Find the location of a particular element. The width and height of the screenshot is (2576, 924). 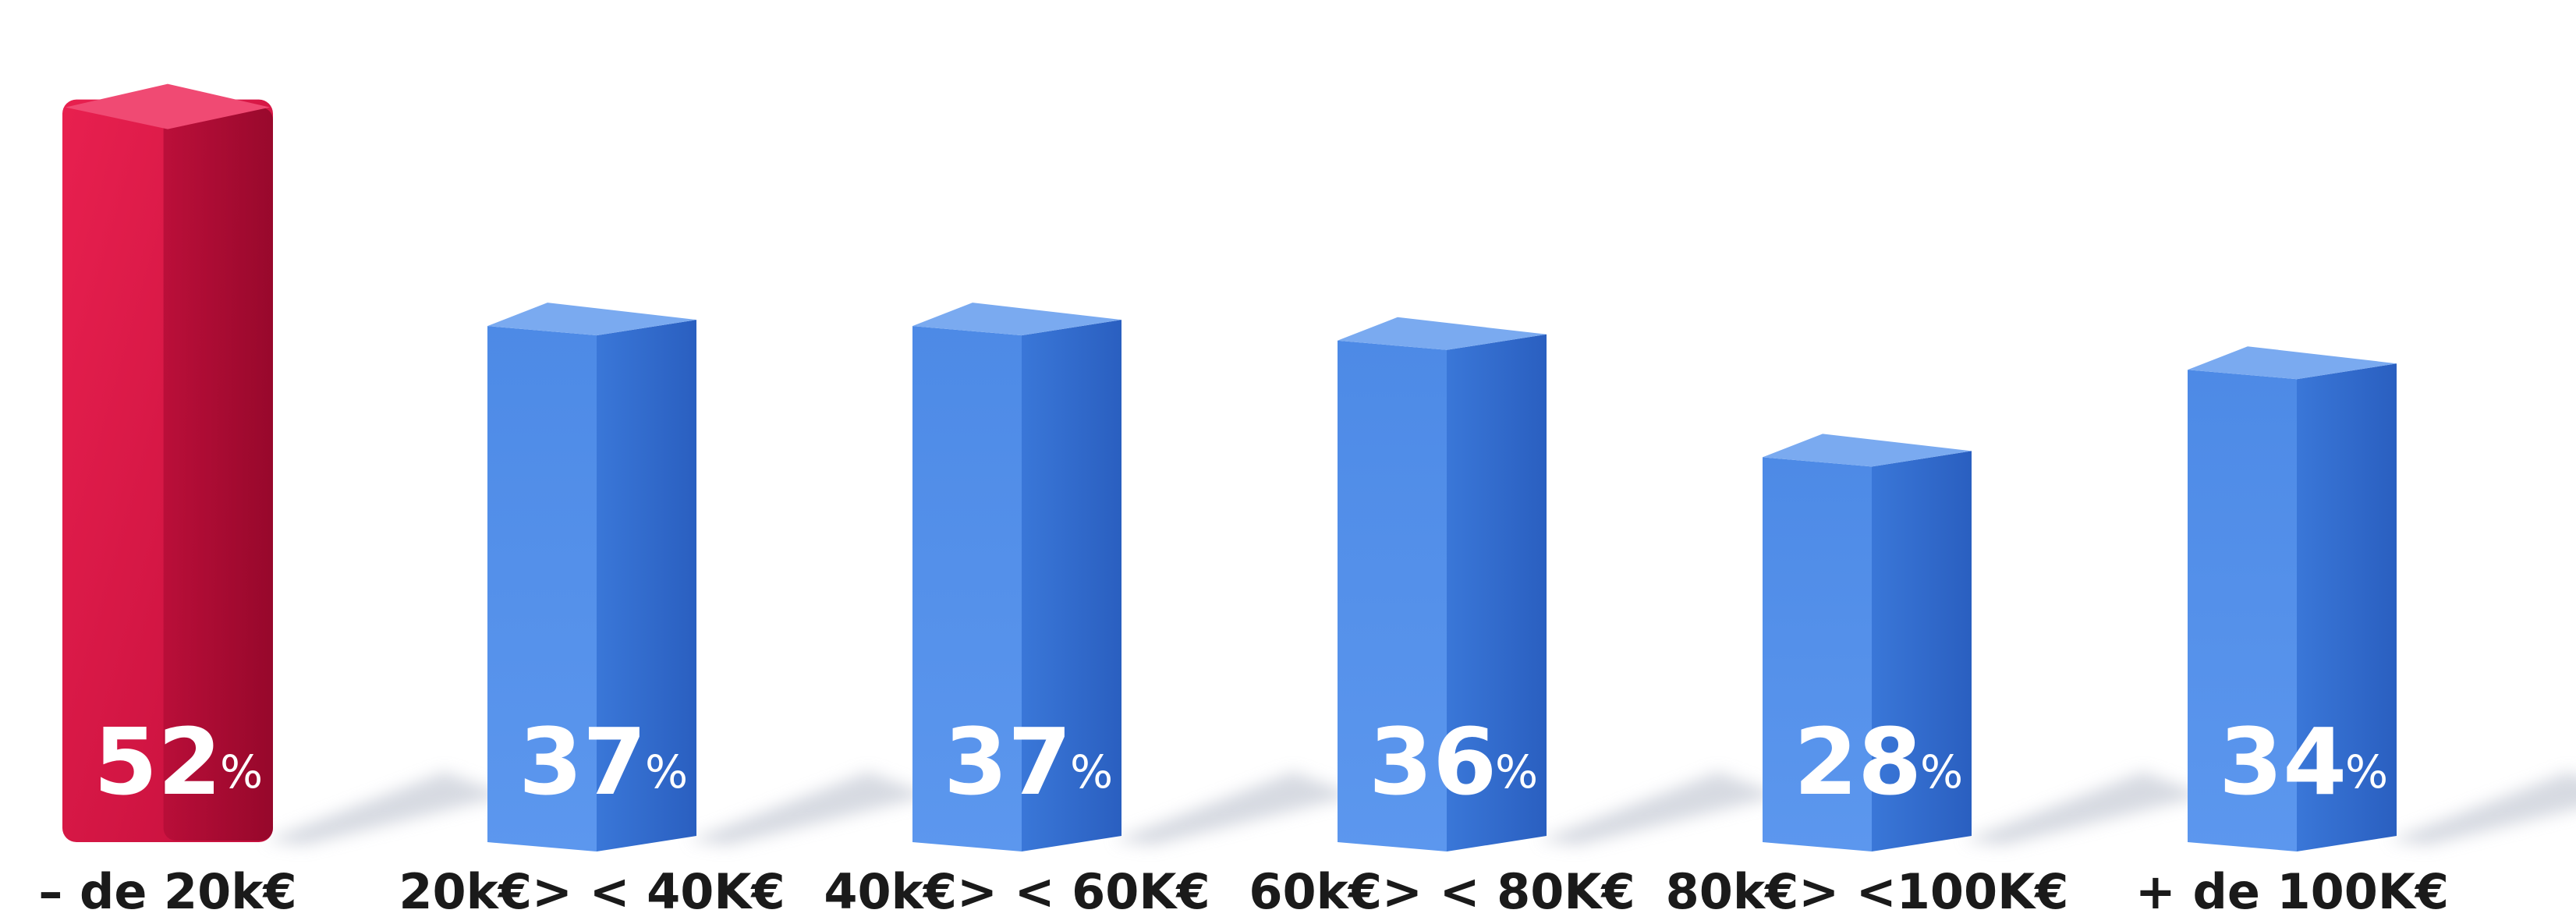

bar: 28% is located at coordinates (1867, 643).